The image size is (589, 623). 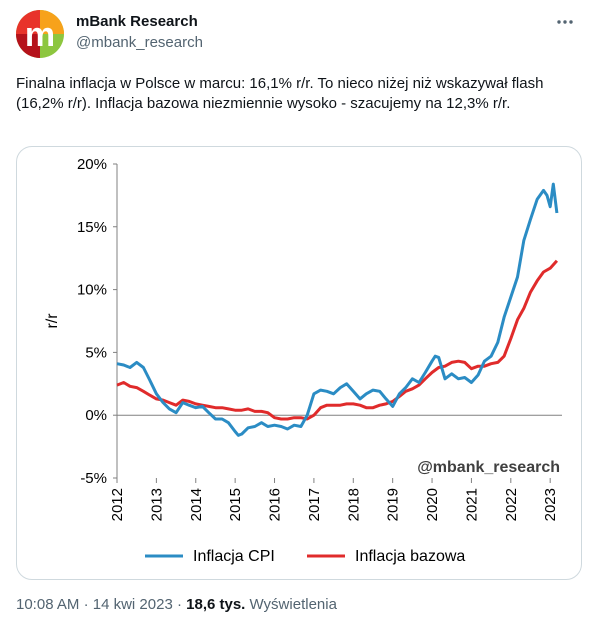 I want to click on y-tick-label: 0%, so click(x=96, y=415).